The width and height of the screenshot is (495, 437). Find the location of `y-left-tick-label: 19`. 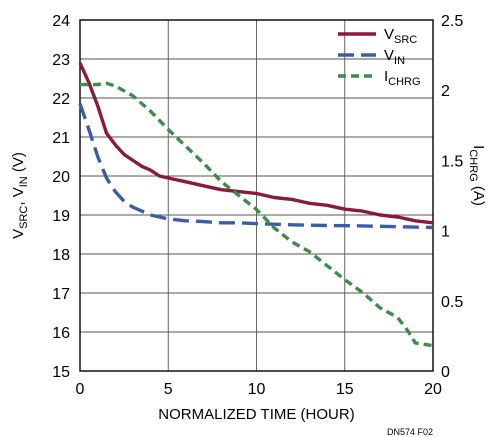

y-left-tick-label: 19 is located at coordinates (61, 216).